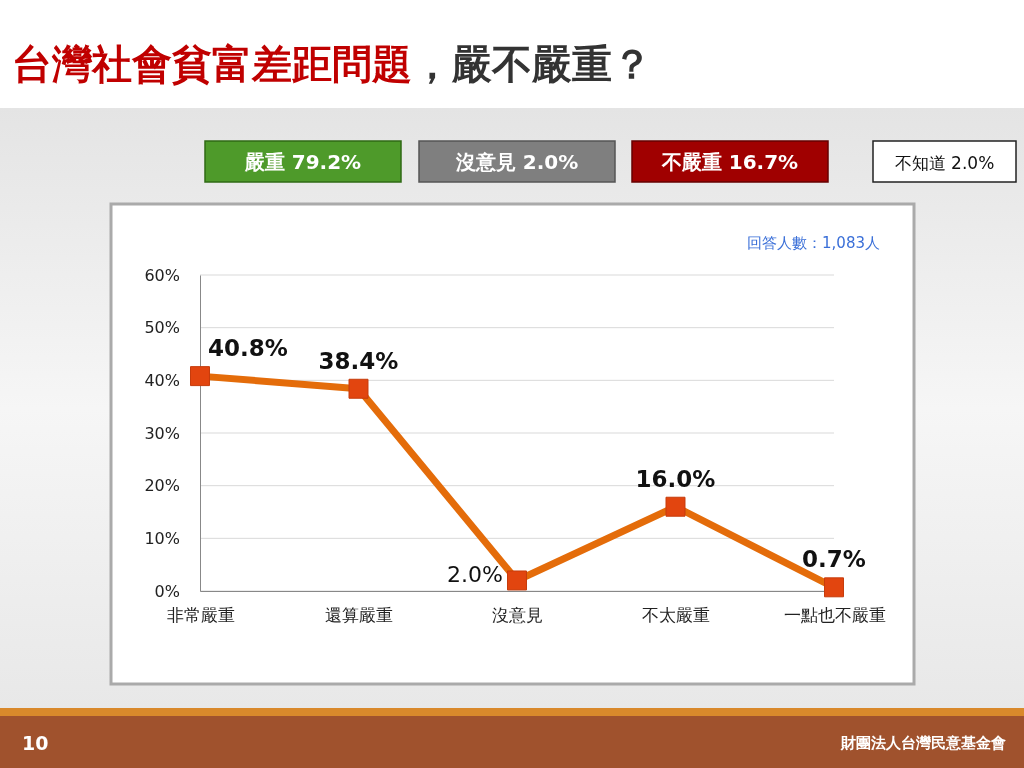 The width and height of the screenshot is (1024, 768). I want to click on x-tick-label: 還算嚴重, so click(359, 615).